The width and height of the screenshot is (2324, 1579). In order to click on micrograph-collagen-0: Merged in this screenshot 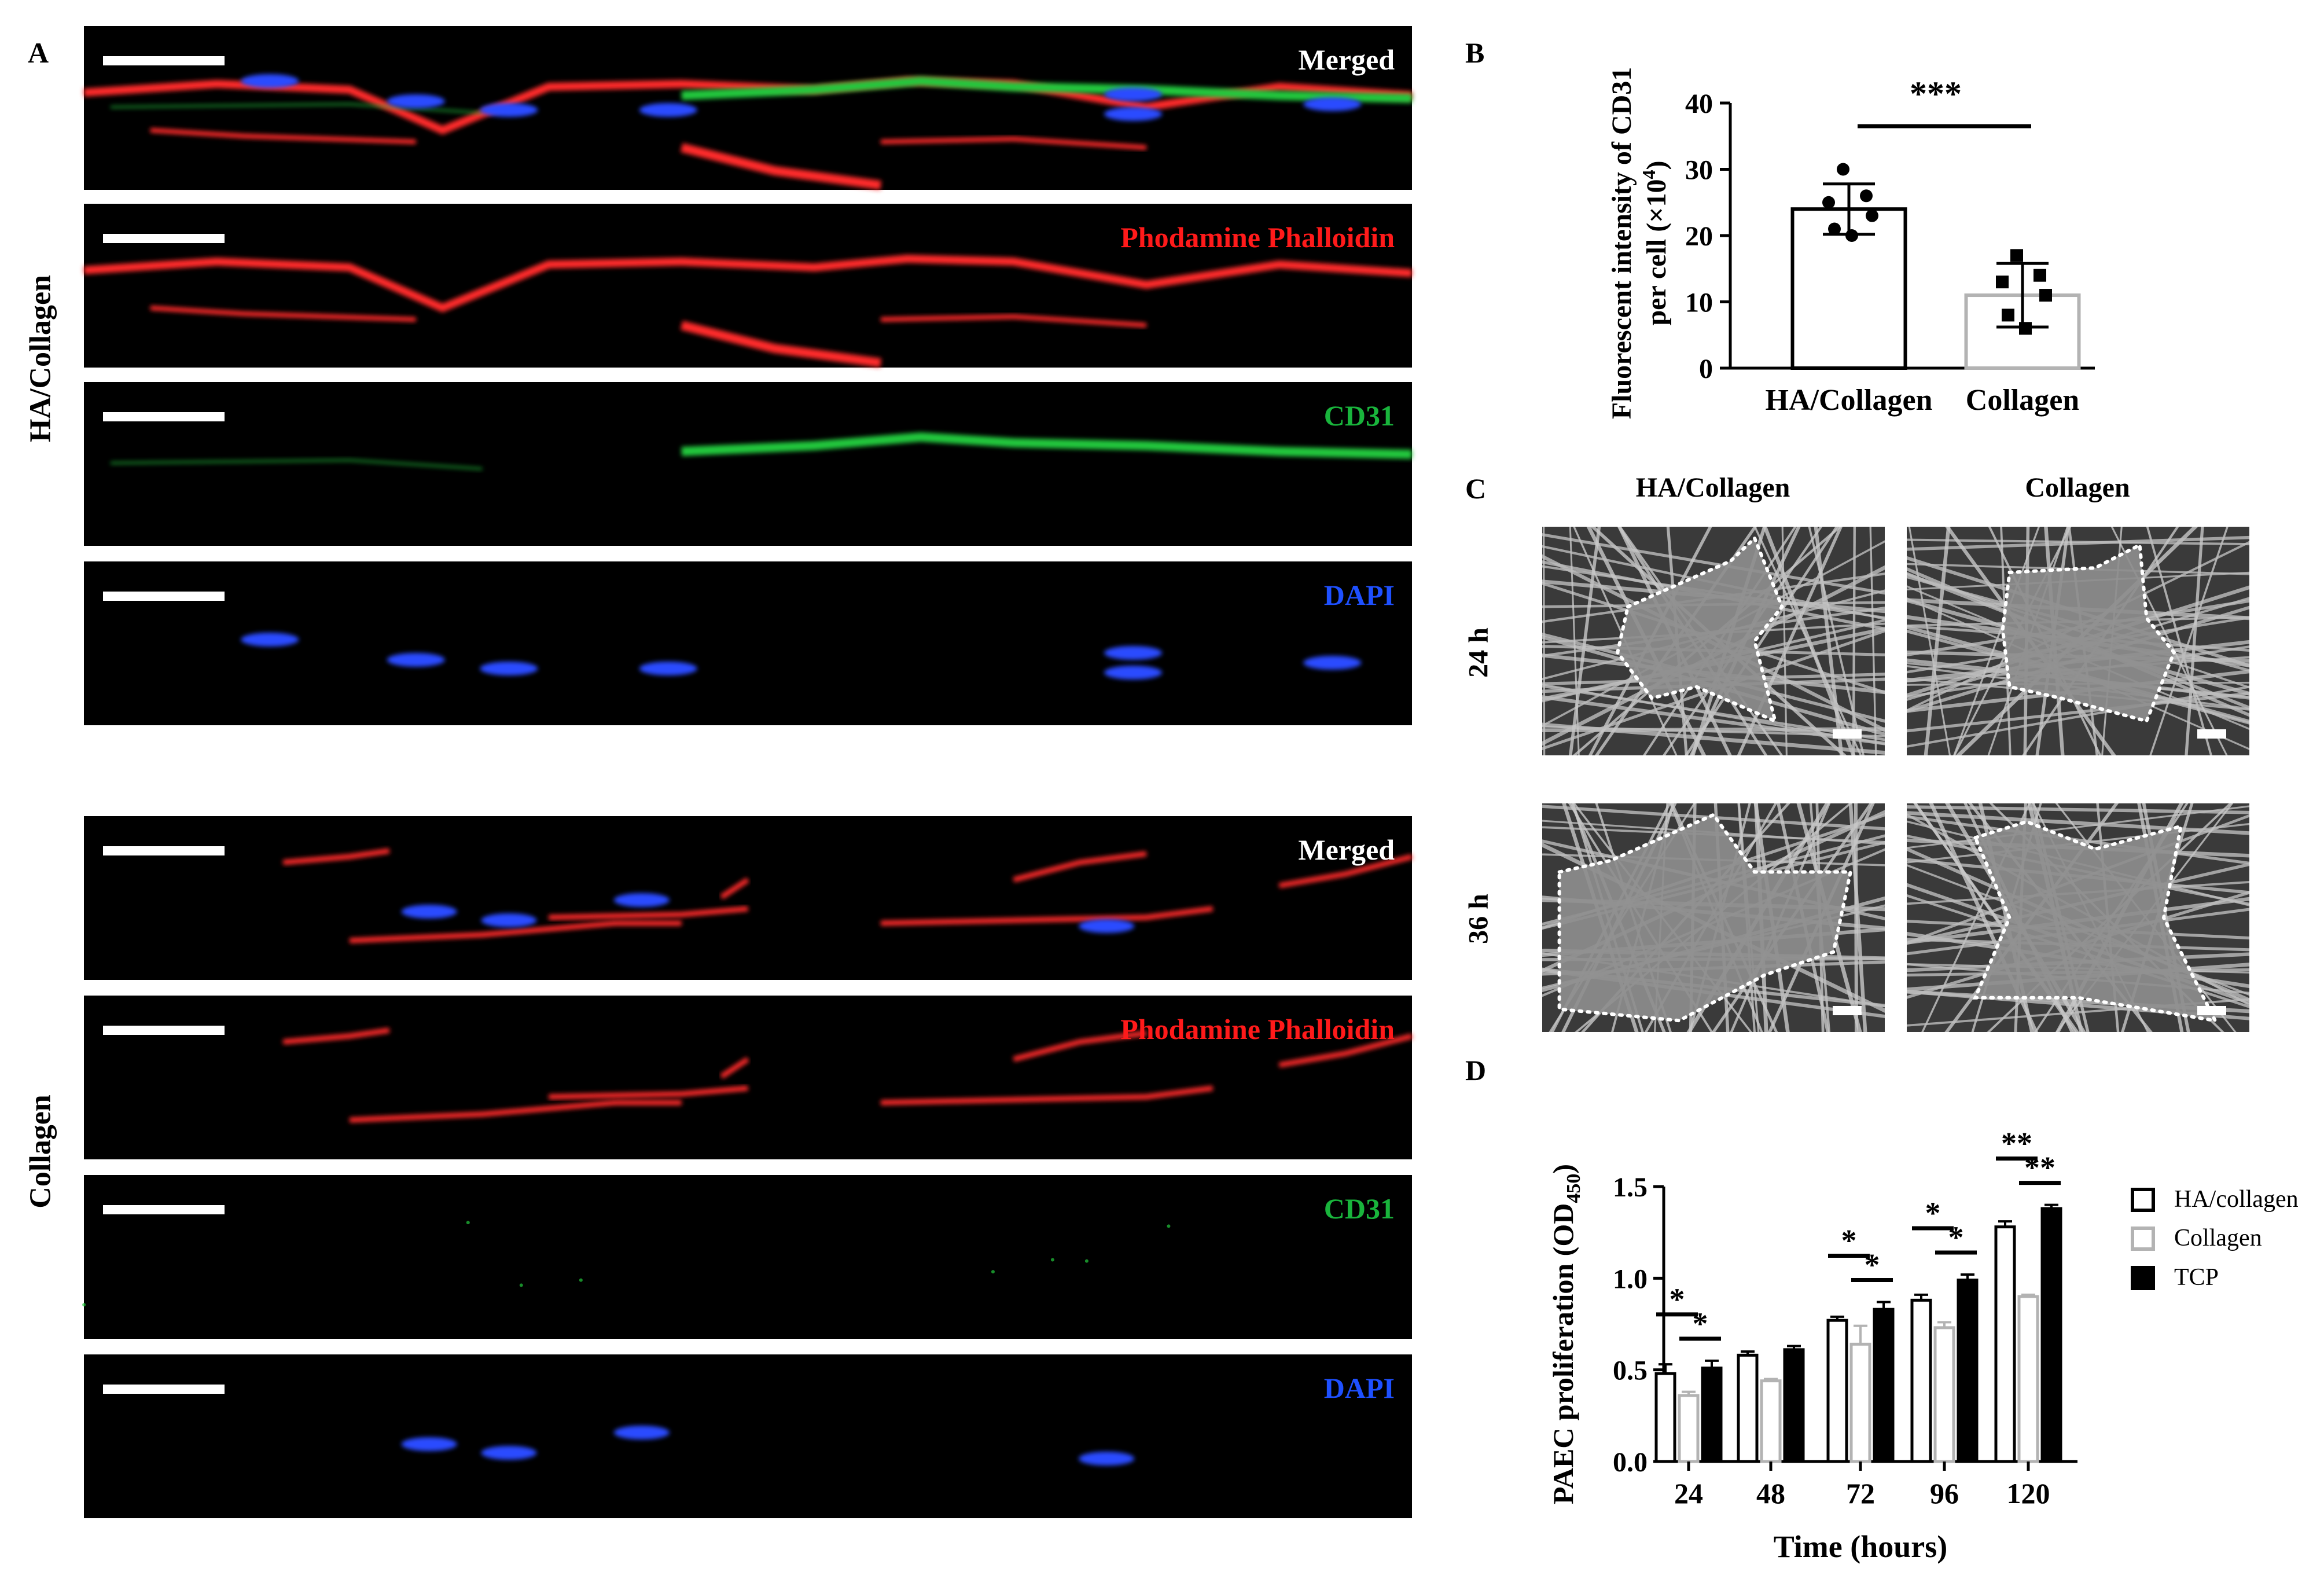, I will do `click(748, 898)`.